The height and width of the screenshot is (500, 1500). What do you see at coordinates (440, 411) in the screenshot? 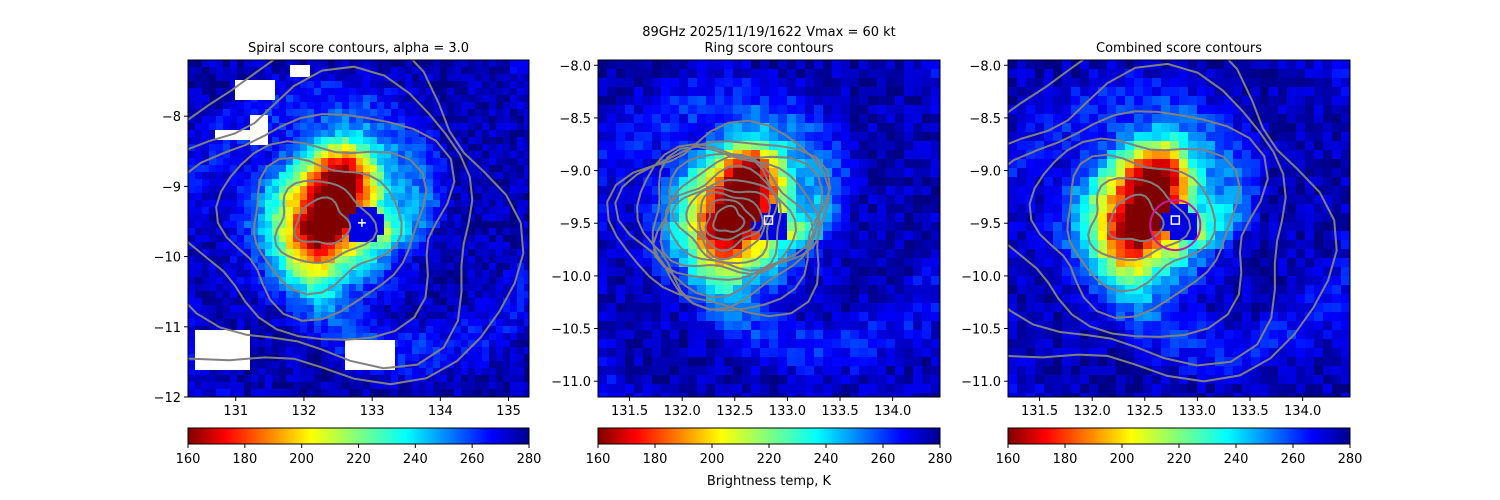
I see `x-tick-label: 134` at bounding box center [440, 411].